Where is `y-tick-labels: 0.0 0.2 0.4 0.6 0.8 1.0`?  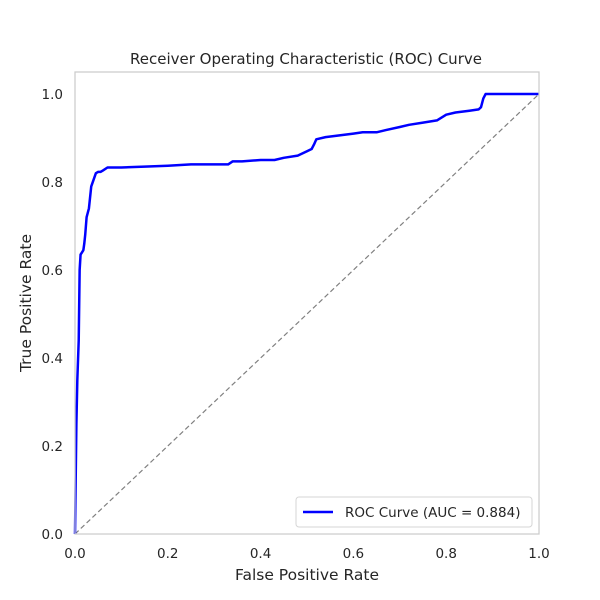 y-tick-labels: 0.0 0.2 0.4 0.6 0.8 1.0 is located at coordinates (52, 315).